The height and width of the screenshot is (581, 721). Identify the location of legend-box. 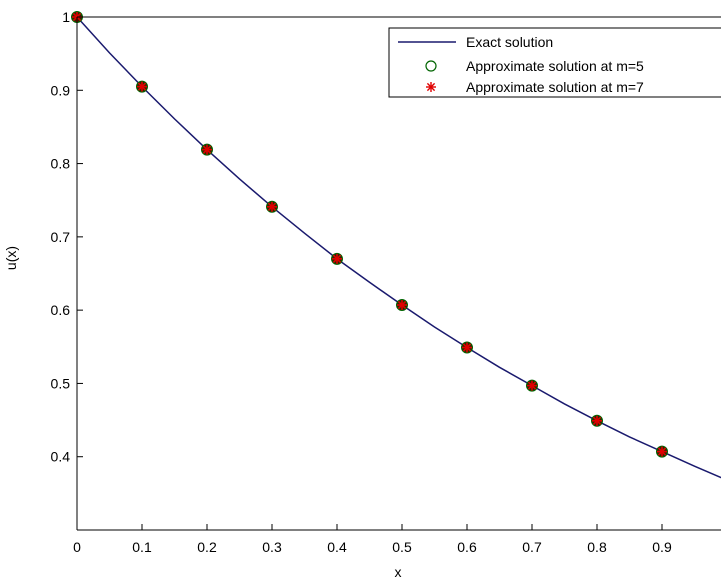
(554, 62).